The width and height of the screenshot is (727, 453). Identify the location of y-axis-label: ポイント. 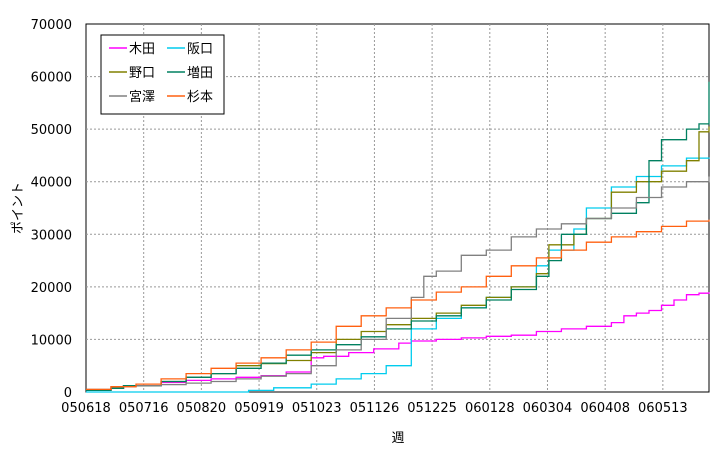
(18, 208).